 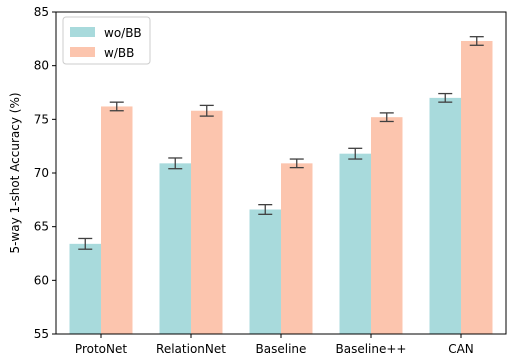 What do you see at coordinates (281, 349) in the screenshot?
I see `x-tick-label: Baseline` at bounding box center [281, 349].